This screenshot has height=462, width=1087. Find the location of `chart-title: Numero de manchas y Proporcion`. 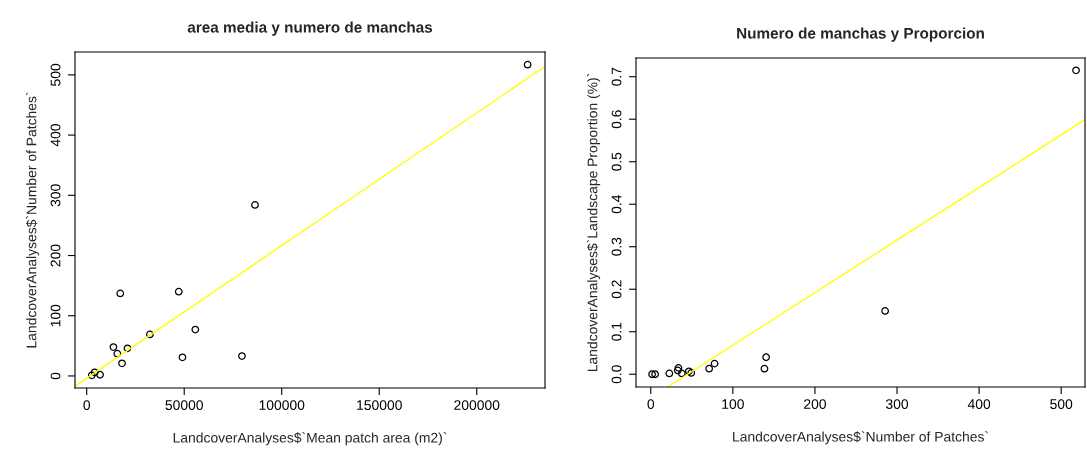

chart-title: Numero de manchas y Proporcion is located at coordinates (860, 34).